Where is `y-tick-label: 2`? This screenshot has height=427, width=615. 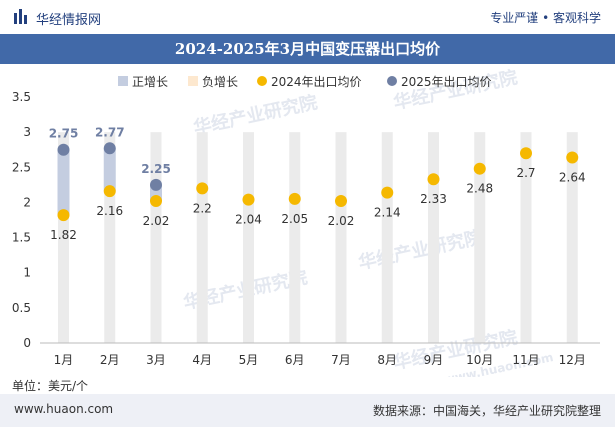
y-tick-label: 2 is located at coordinates (27, 202).